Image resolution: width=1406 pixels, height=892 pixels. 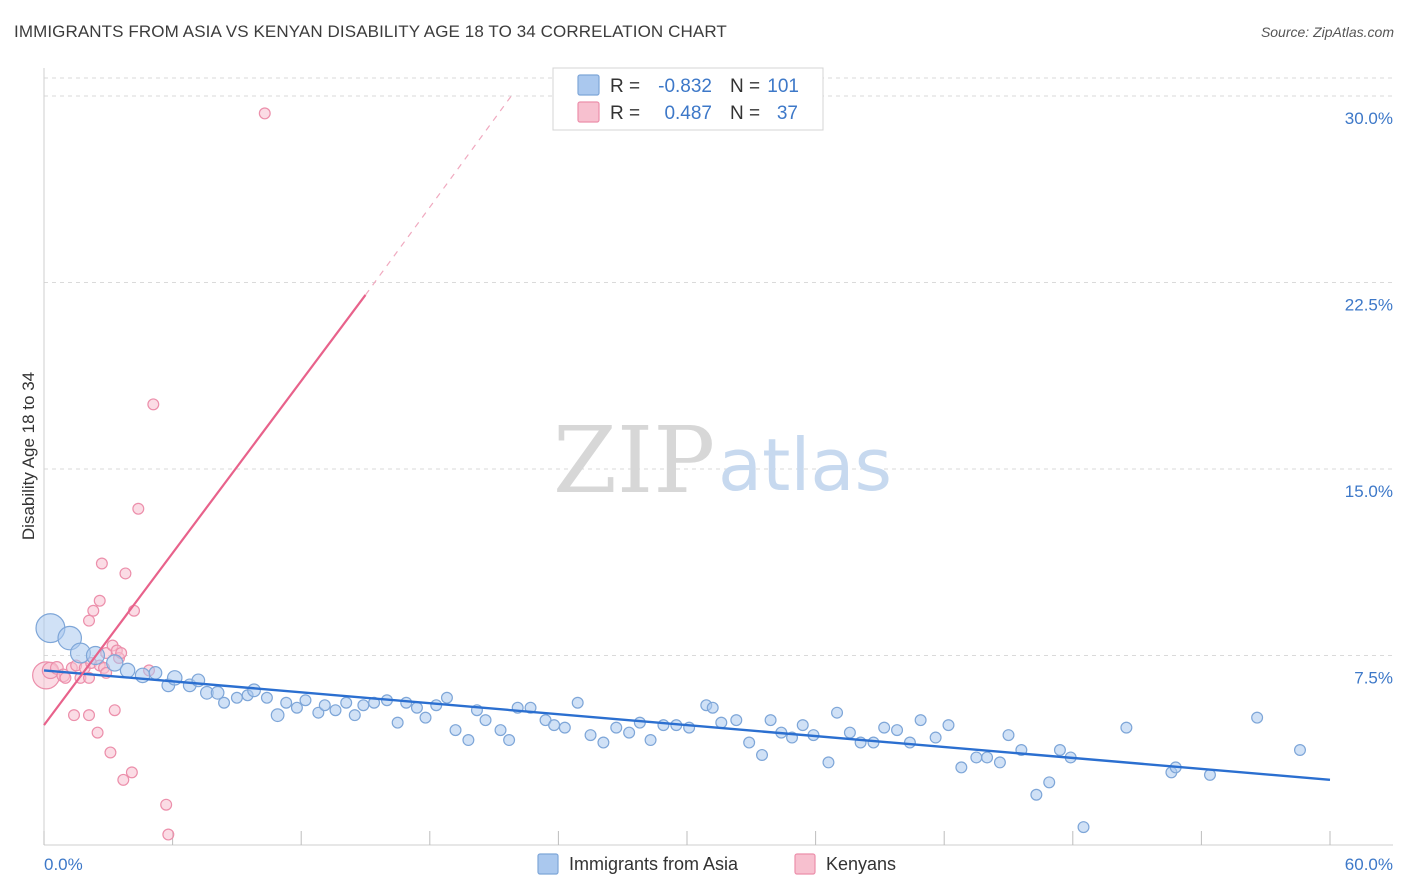 What do you see at coordinates (634, 460) in the screenshot?
I see `watermark-zip: ZIP` at bounding box center [634, 460].